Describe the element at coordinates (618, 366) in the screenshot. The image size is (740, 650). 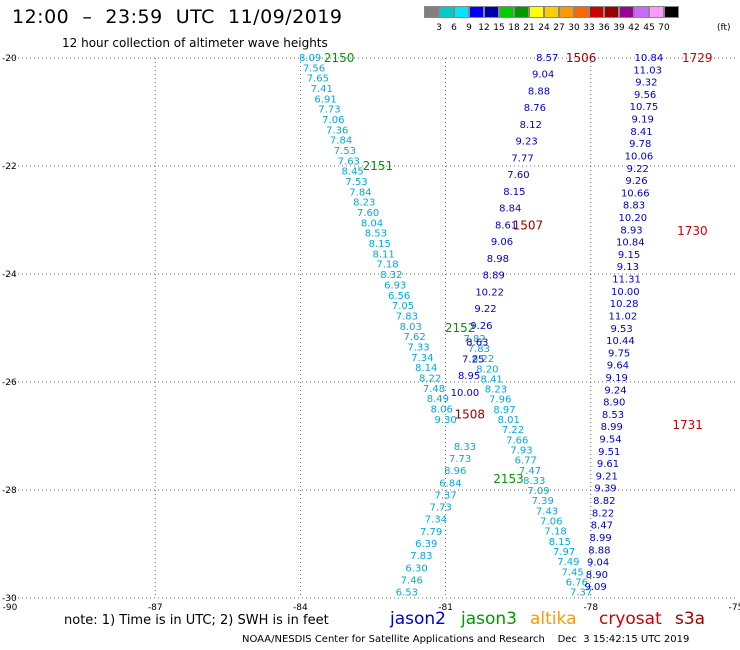
I see `wave-height-value: 9.64` at that location.